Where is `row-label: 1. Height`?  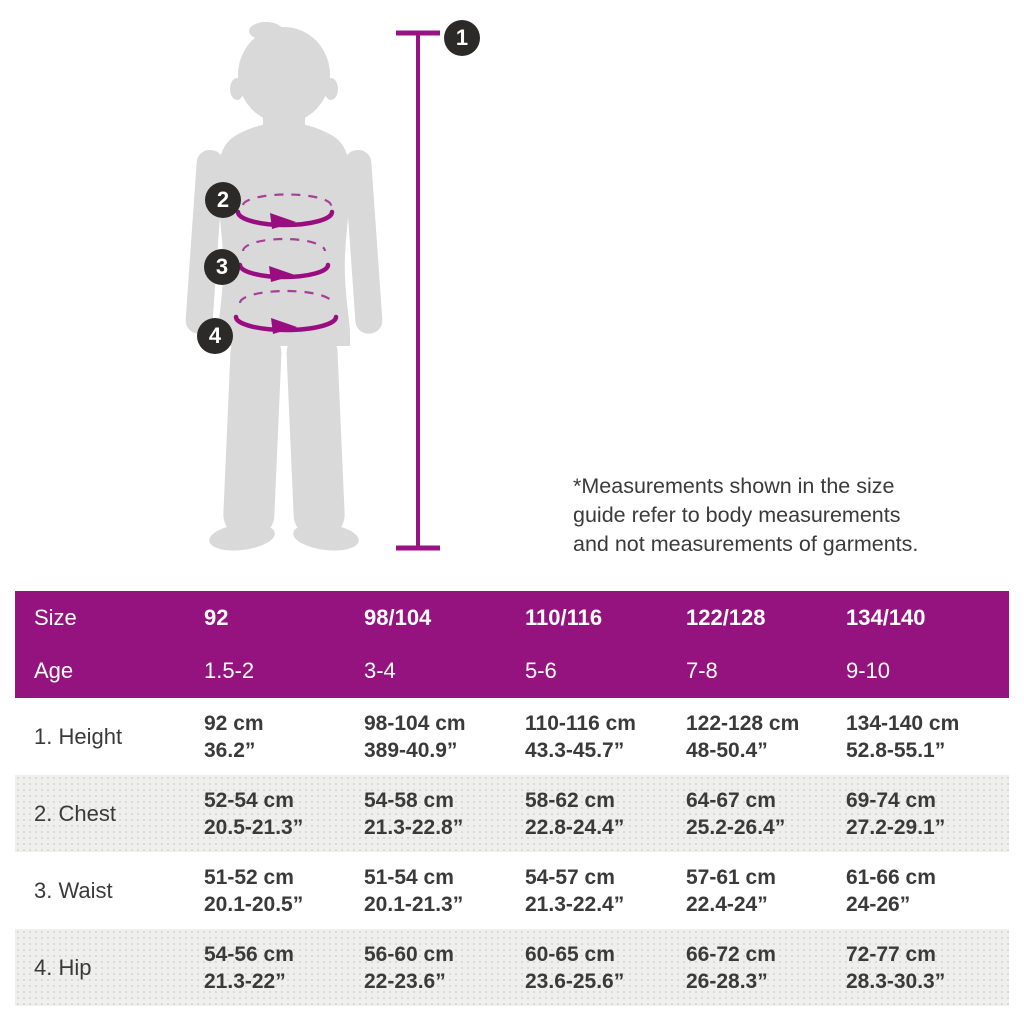
row-label: 1. Height is located at coordinates (78, 736).